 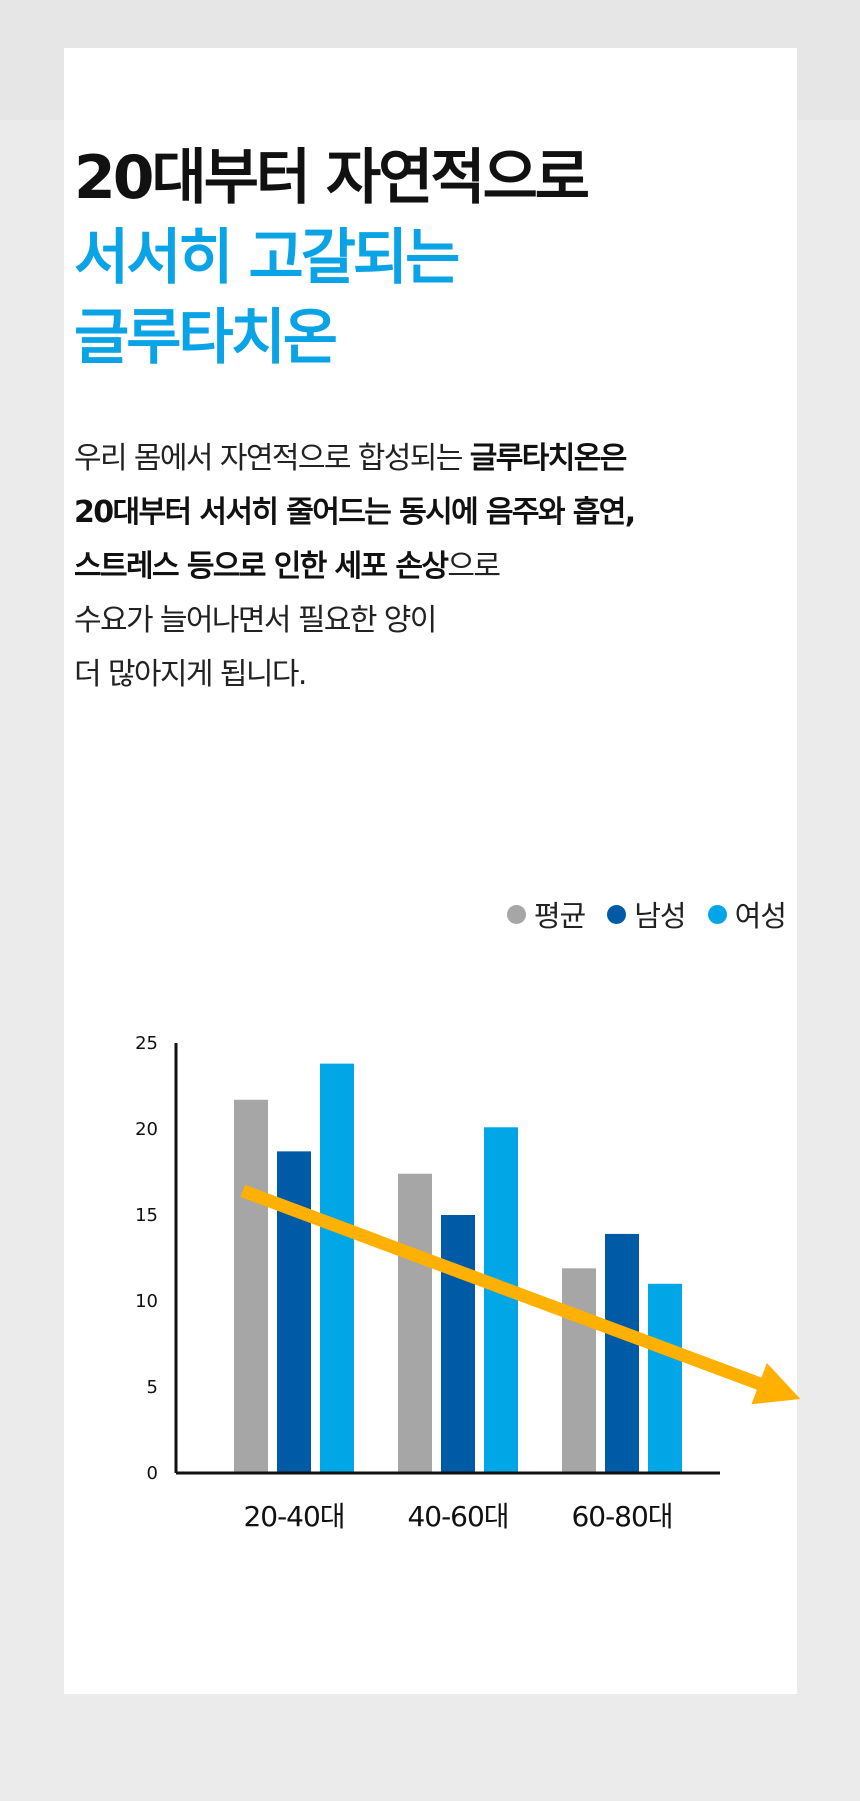 What do you see at coordinates (717, 914) in the screenshot?
I see `legend-dot-female` at bounding box center [717, 914].